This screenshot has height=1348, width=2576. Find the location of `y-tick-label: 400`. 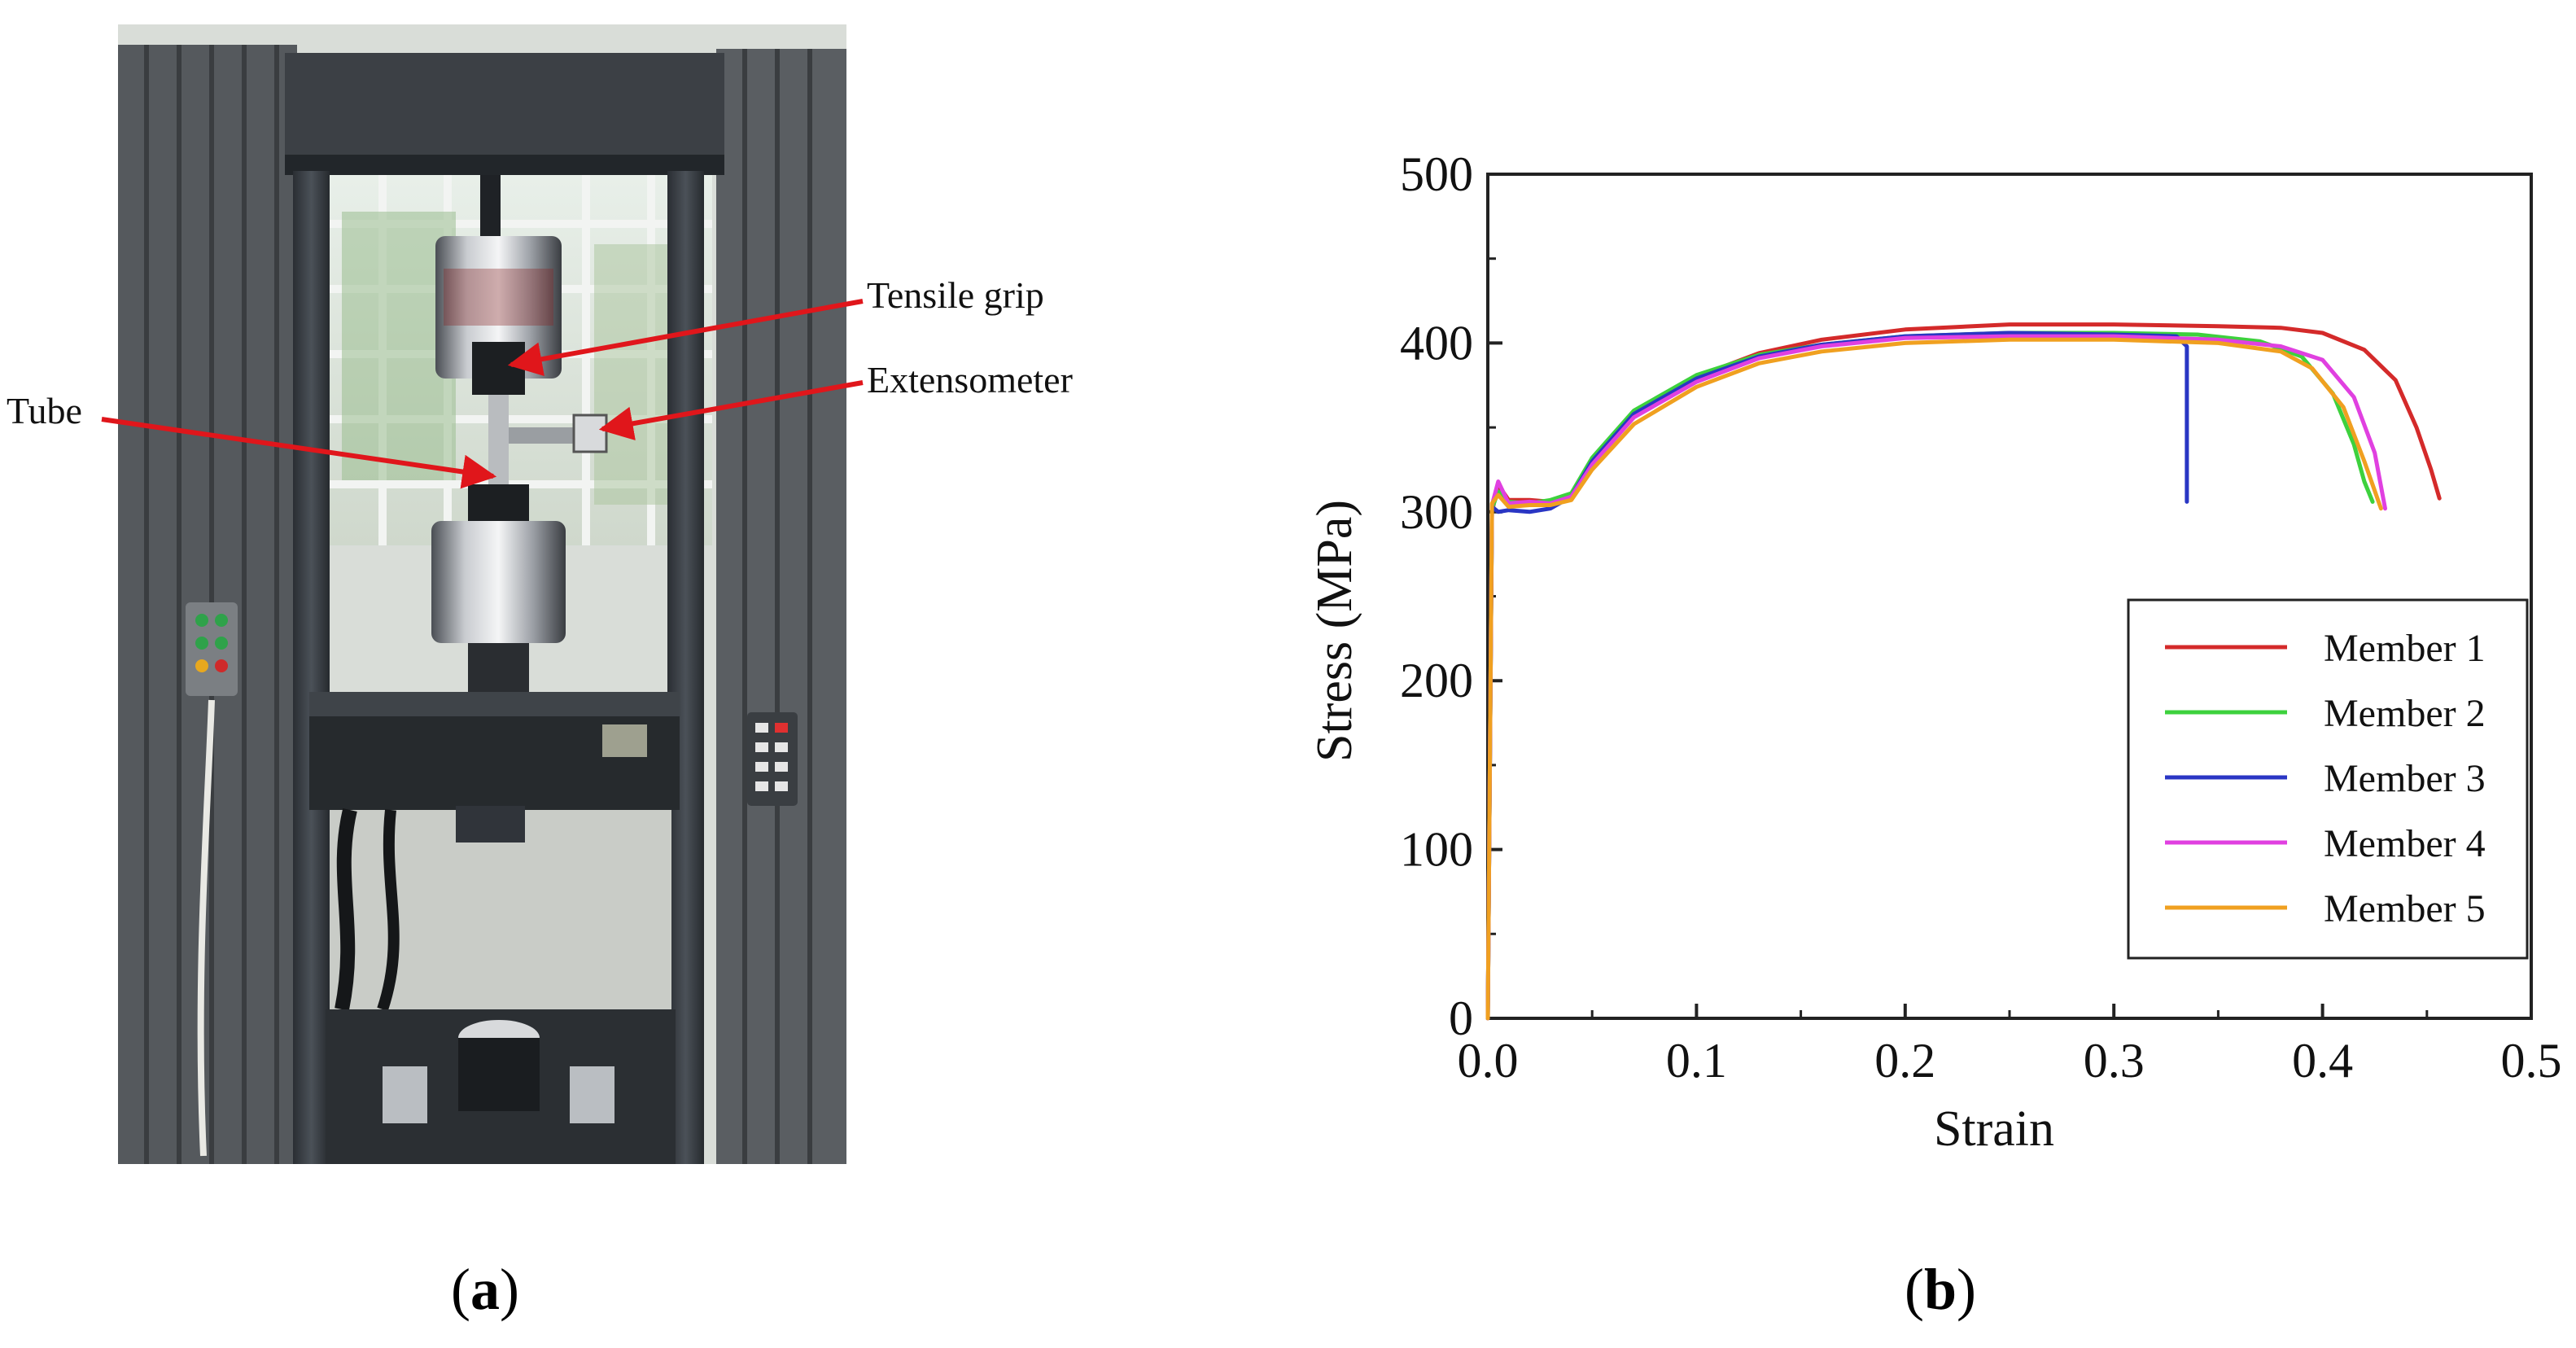

y-tick-label: 400 is located at coordinates (1436, 343).